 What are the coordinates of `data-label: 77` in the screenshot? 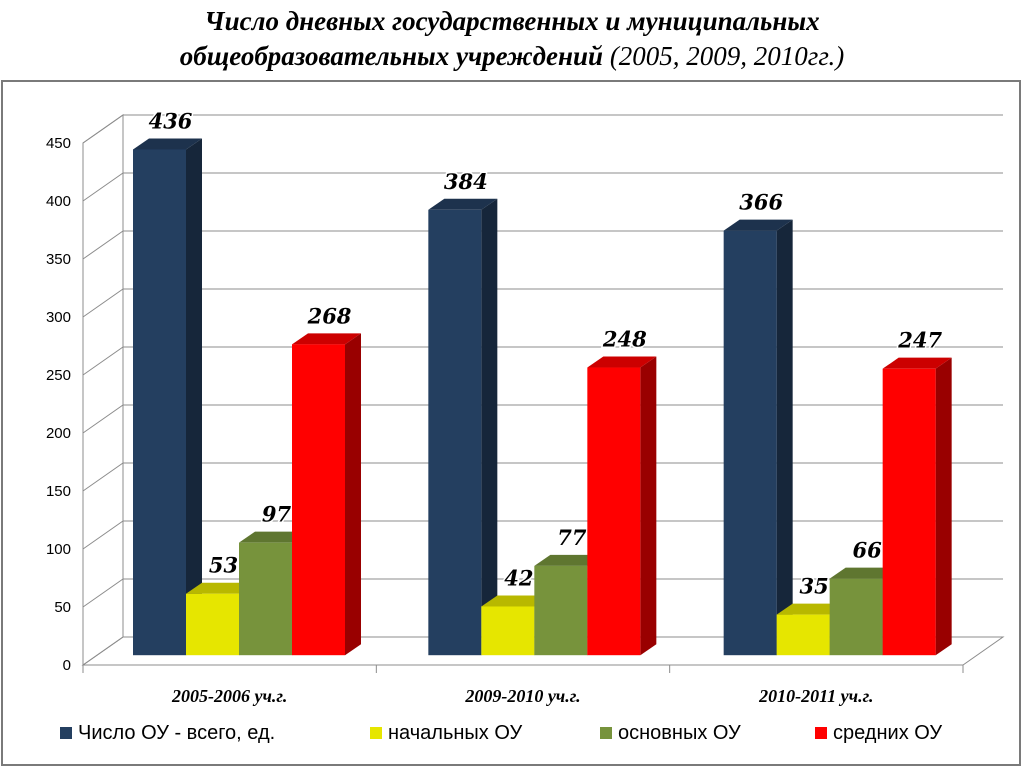 It's located at (572, 537).